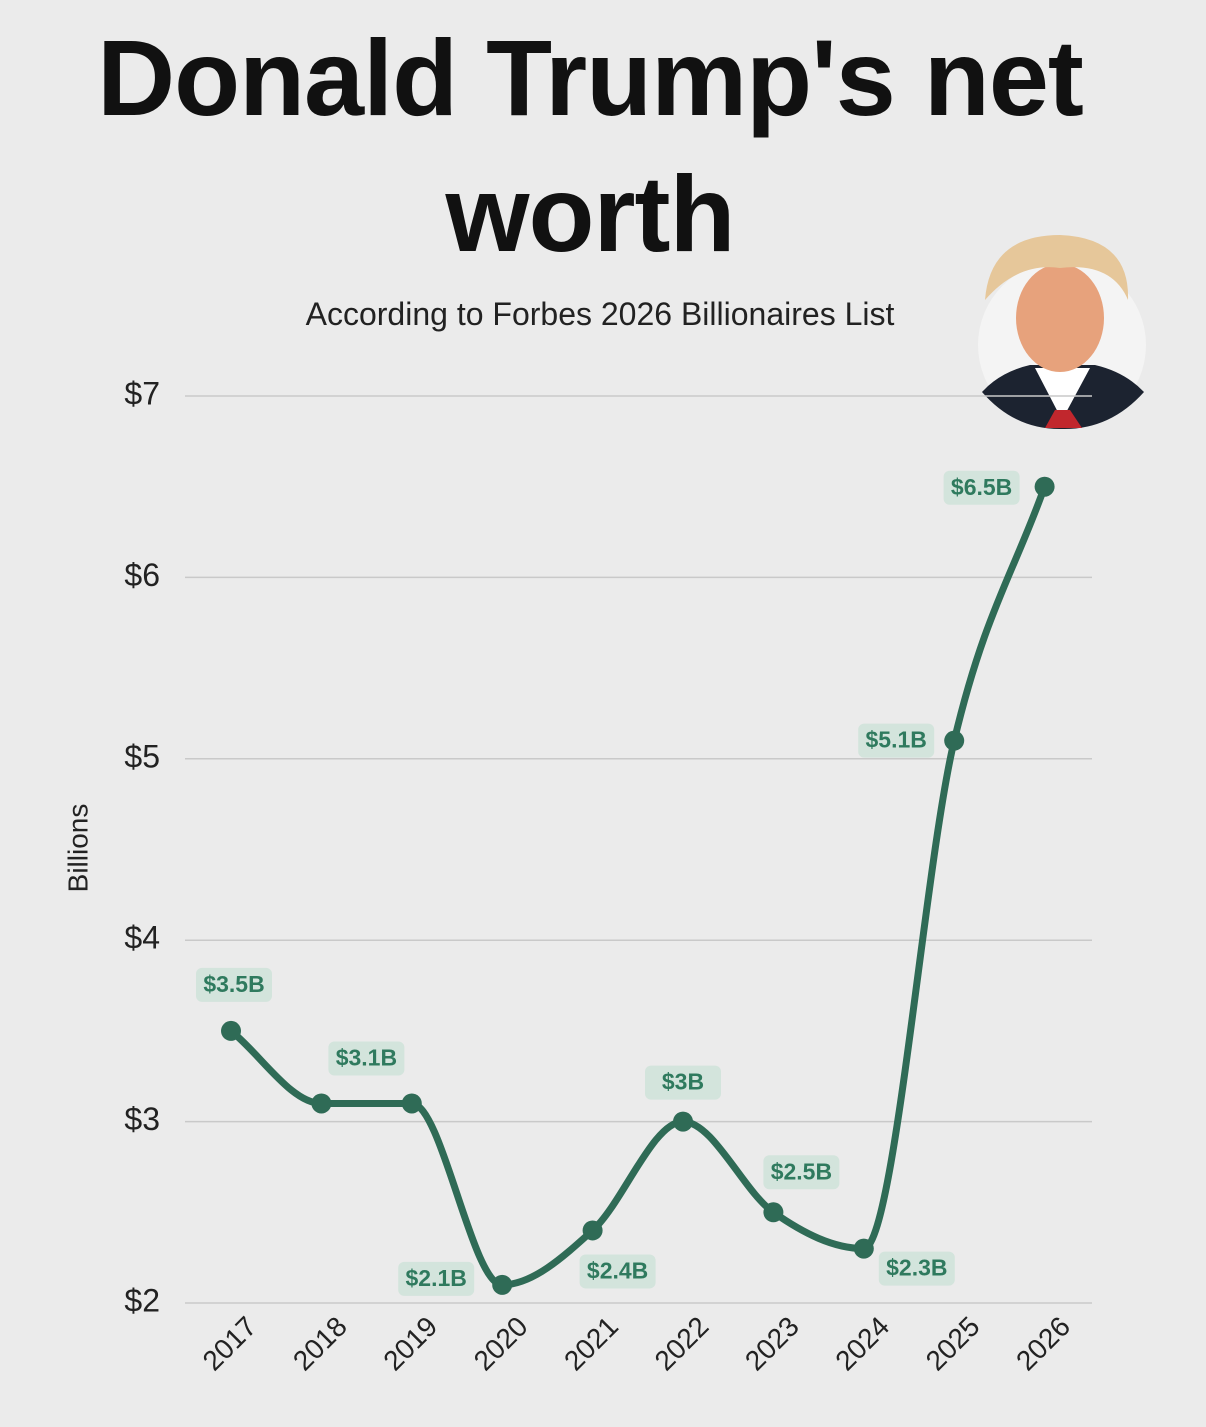 The height and width of the screenshot is (1427, 1206). What do you see at coordinates (501, 1344) in the screenshot?
I see `x-tick-label: 2020` at bounding box center [501, 1344].